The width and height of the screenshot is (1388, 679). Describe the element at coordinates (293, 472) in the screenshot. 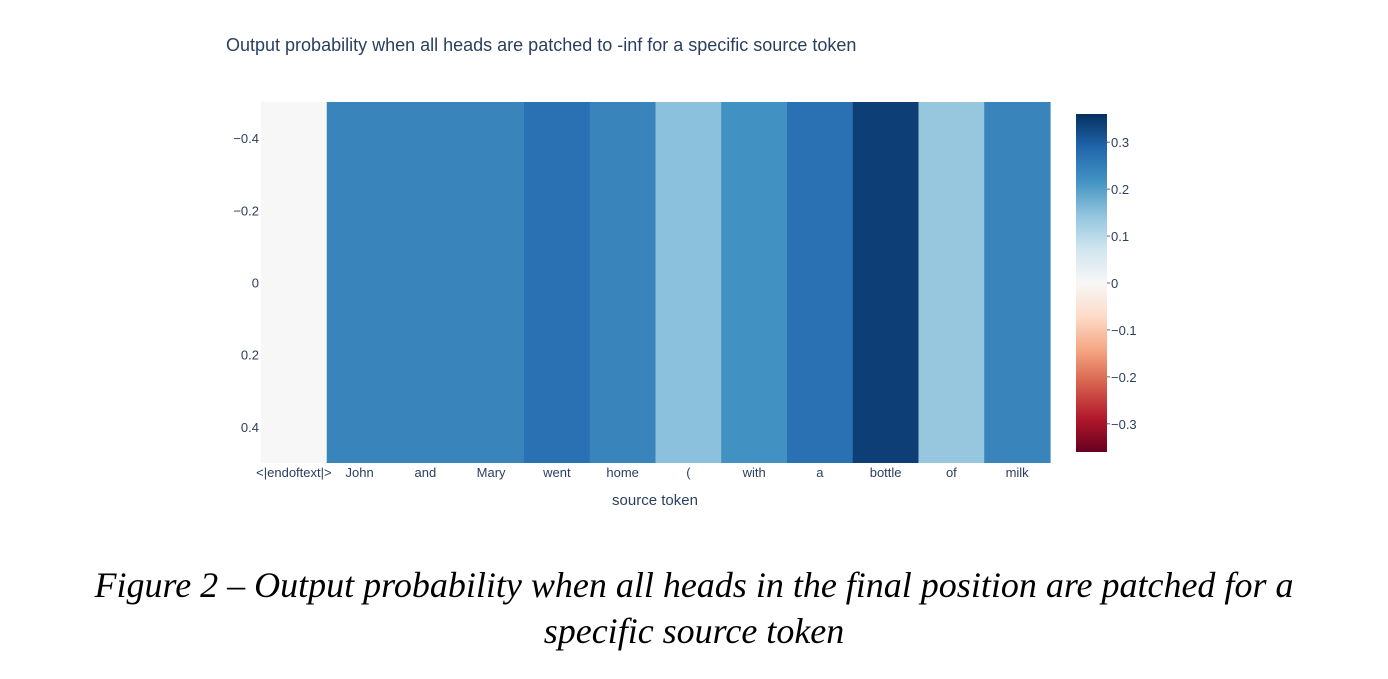

I see `x-tick-label: <|endoftext|>` at that location.